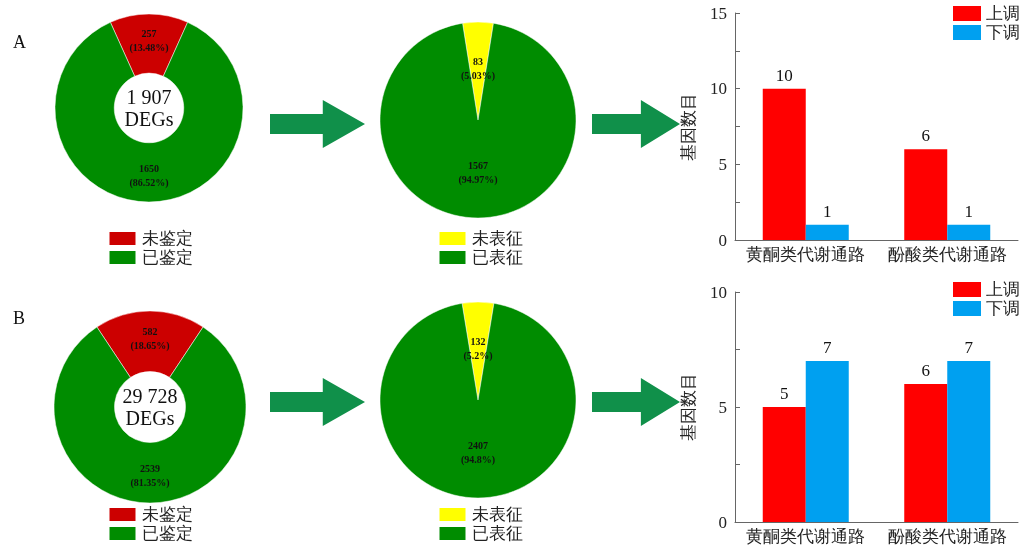 The height and width of the screenshot is (551, 1033). I want to click on y-tick-label: 15, so click(718, 13).